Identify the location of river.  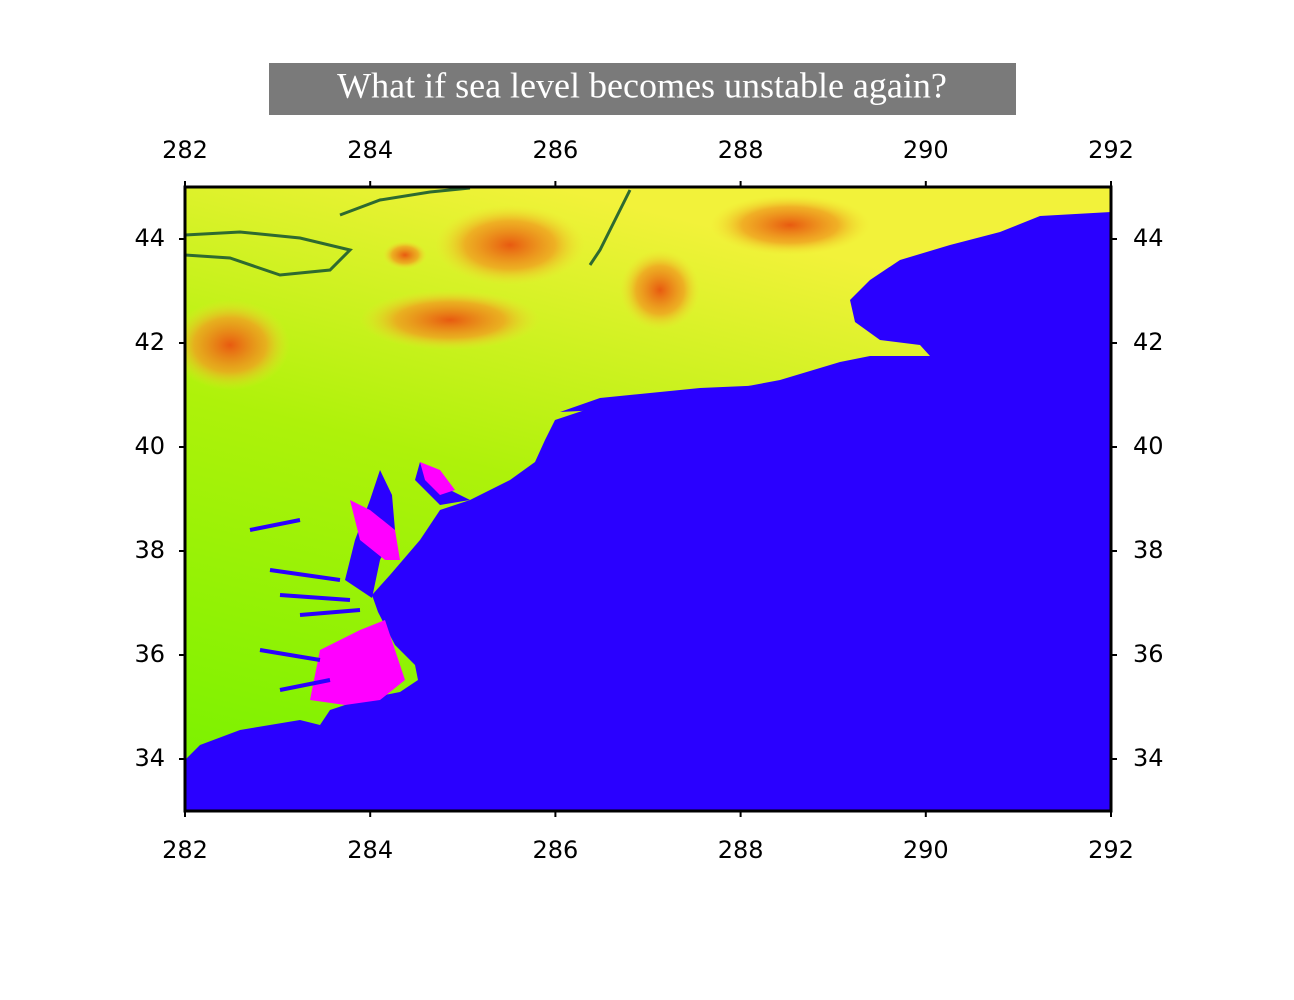
(610, 227).